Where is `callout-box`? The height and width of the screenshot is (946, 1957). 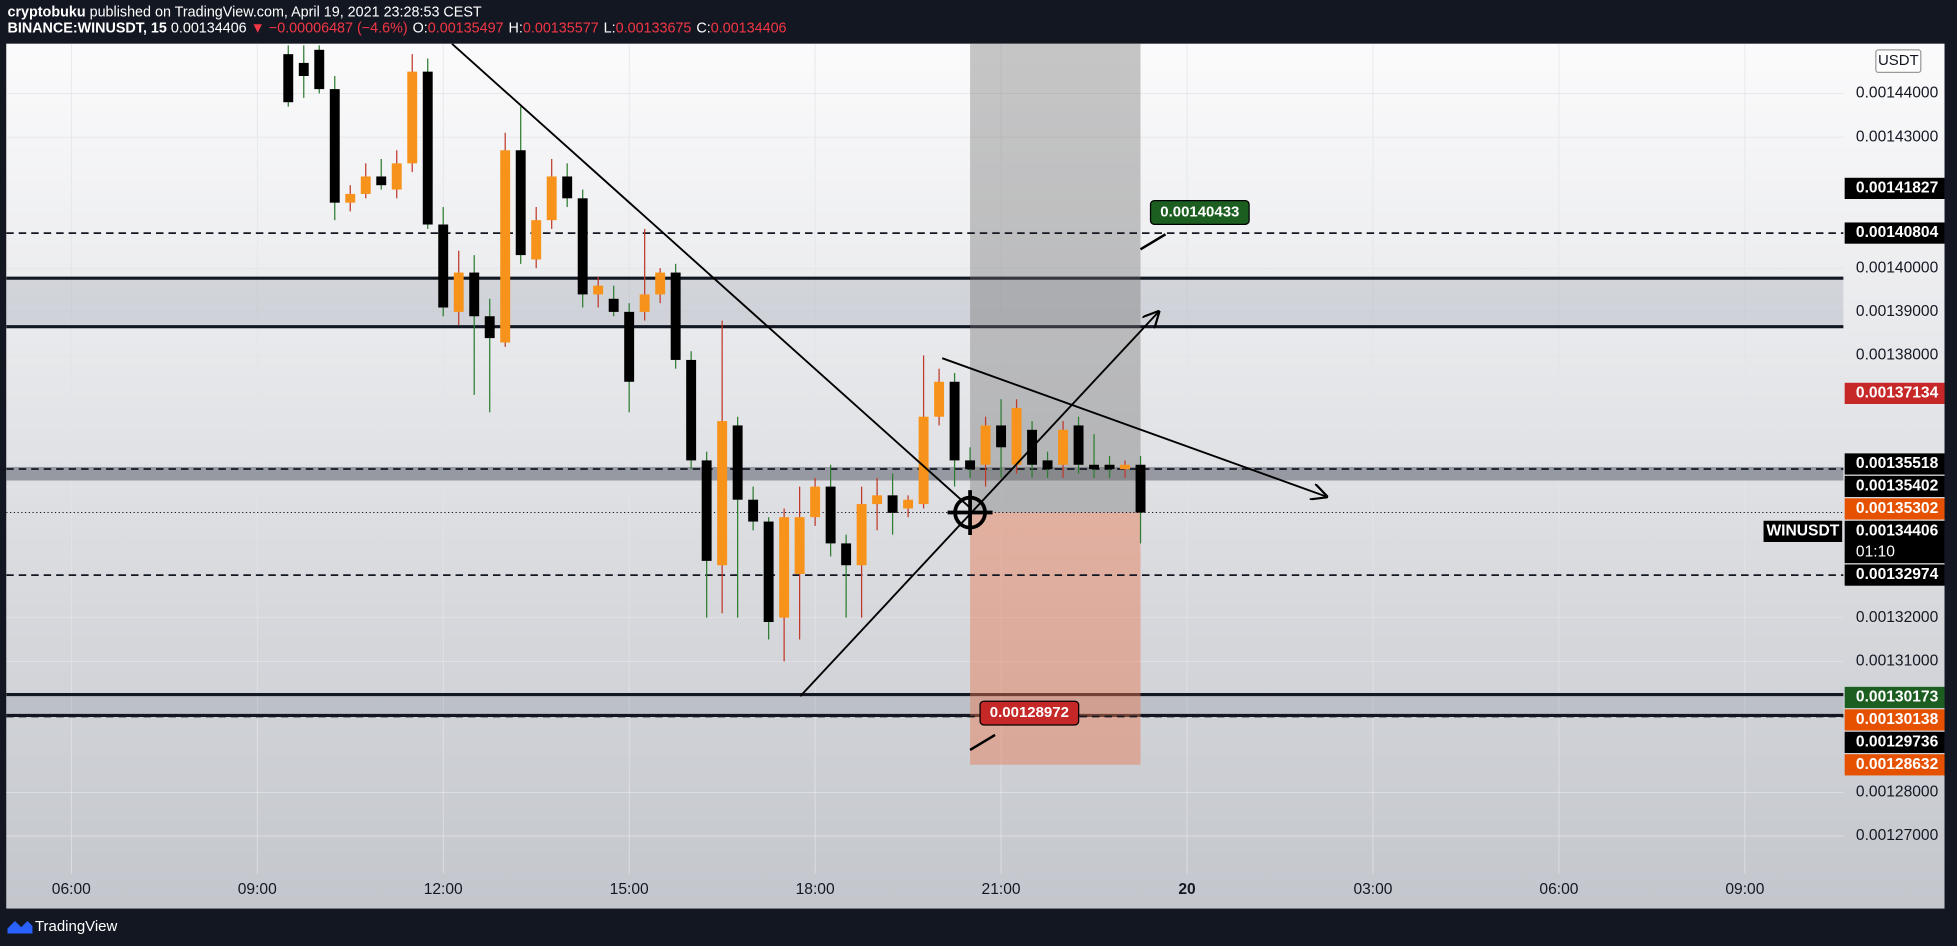
callout-box is located at coordinates (1199, 212).